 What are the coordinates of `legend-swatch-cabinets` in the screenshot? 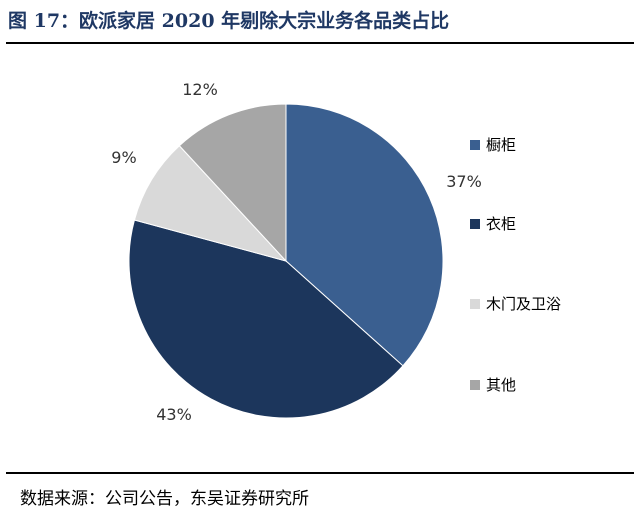 It's located at (475, 144).